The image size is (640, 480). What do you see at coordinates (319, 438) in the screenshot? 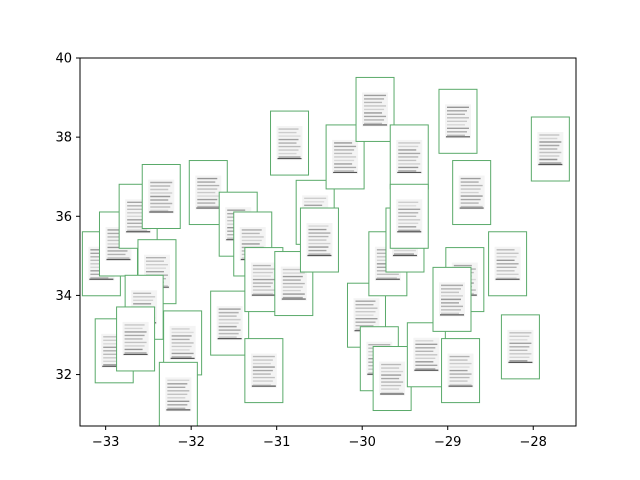
I see `x-axis: −33 −32 −31 −30 −29 −28` at bounding box center [319, 438].